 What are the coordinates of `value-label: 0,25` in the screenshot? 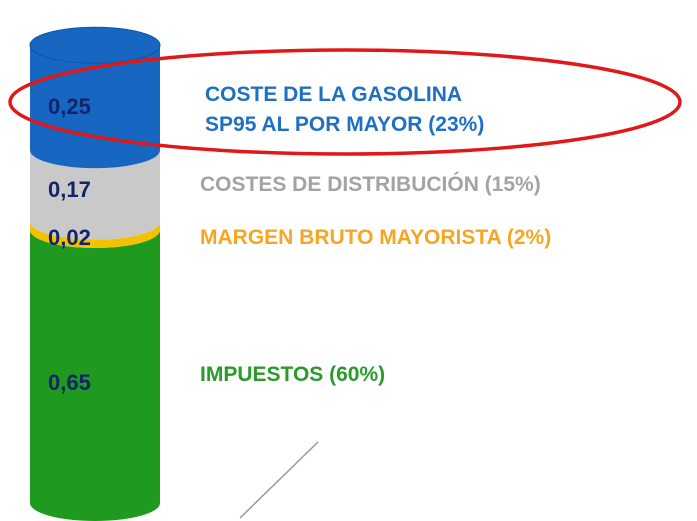 It's located at (69, 106).